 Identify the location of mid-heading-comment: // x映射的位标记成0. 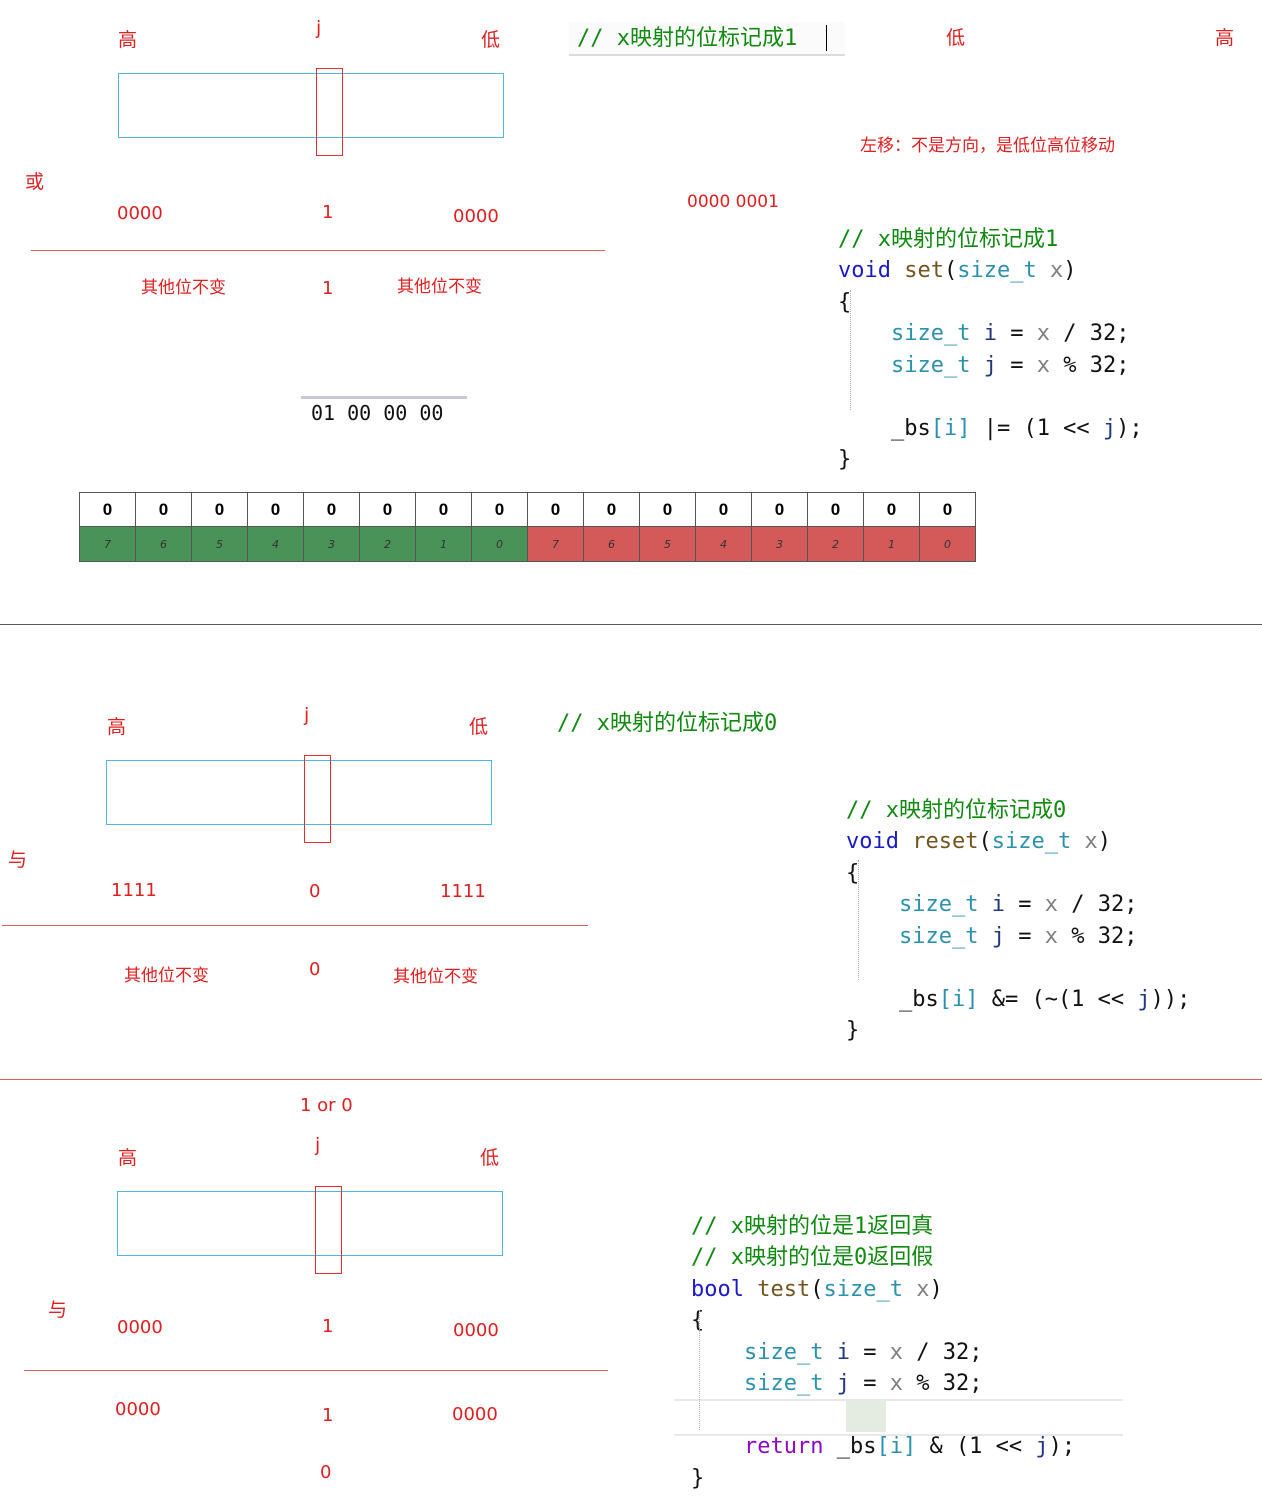
(667, 723).